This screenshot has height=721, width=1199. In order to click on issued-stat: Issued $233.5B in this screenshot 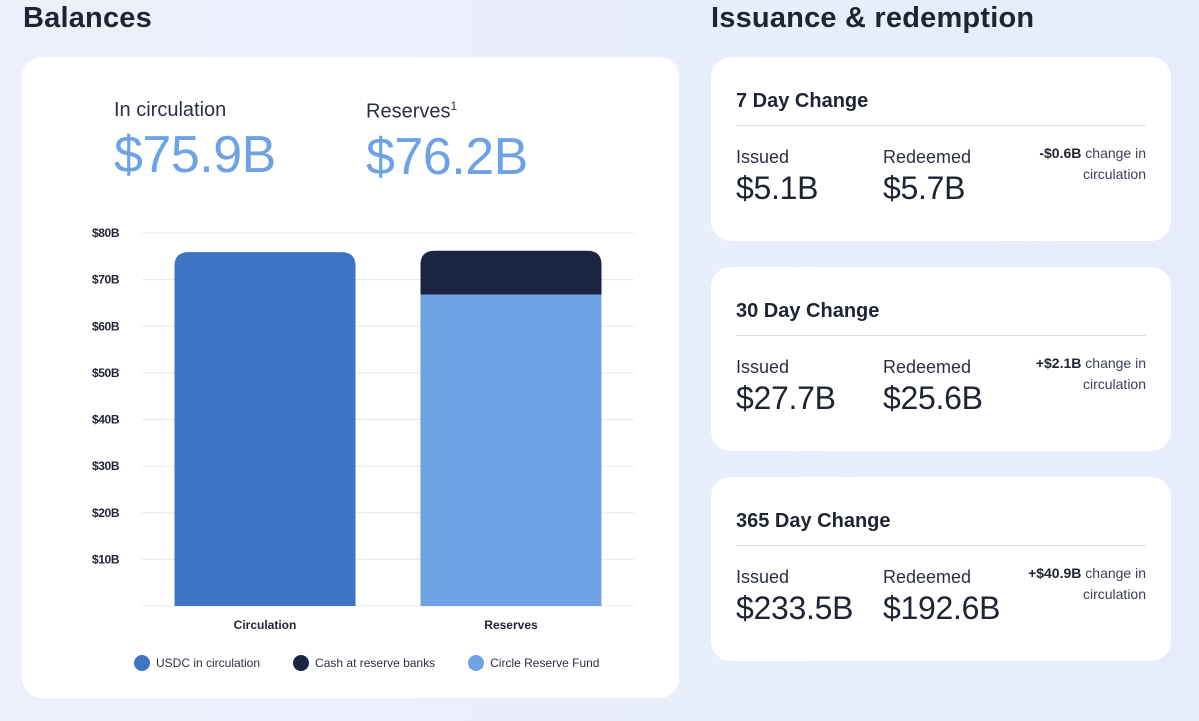, I will do `click(794, 597)`.